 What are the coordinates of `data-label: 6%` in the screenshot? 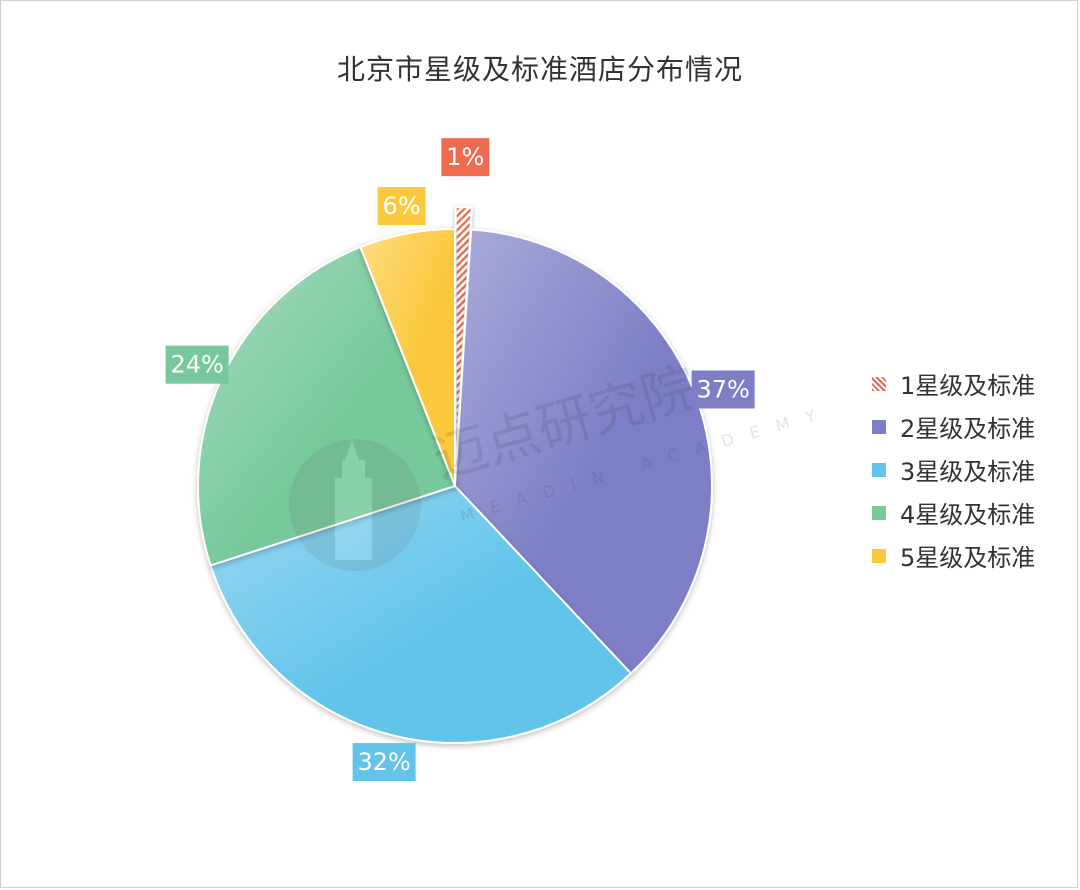 It's located at (402, 206).